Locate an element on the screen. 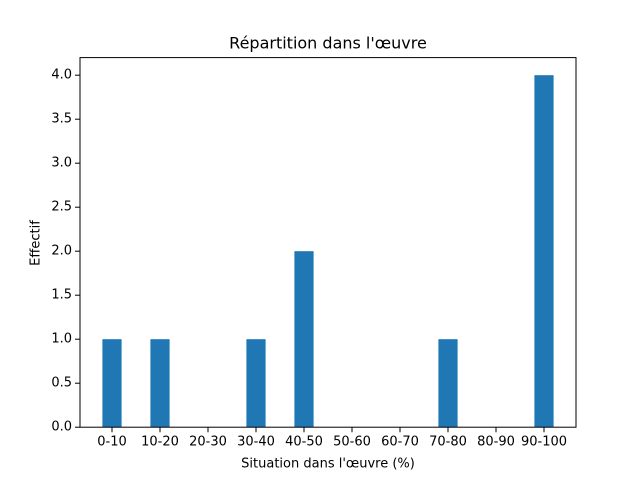 This screenshot has height=480, width=640. y-tick-label: 0.0 is located at coordinates (61, 427).